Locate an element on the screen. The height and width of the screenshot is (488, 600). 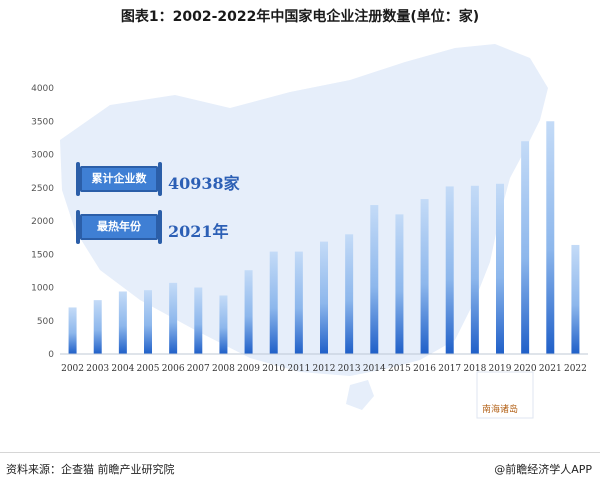
bar-2006 is located at coordinates (173, 318).